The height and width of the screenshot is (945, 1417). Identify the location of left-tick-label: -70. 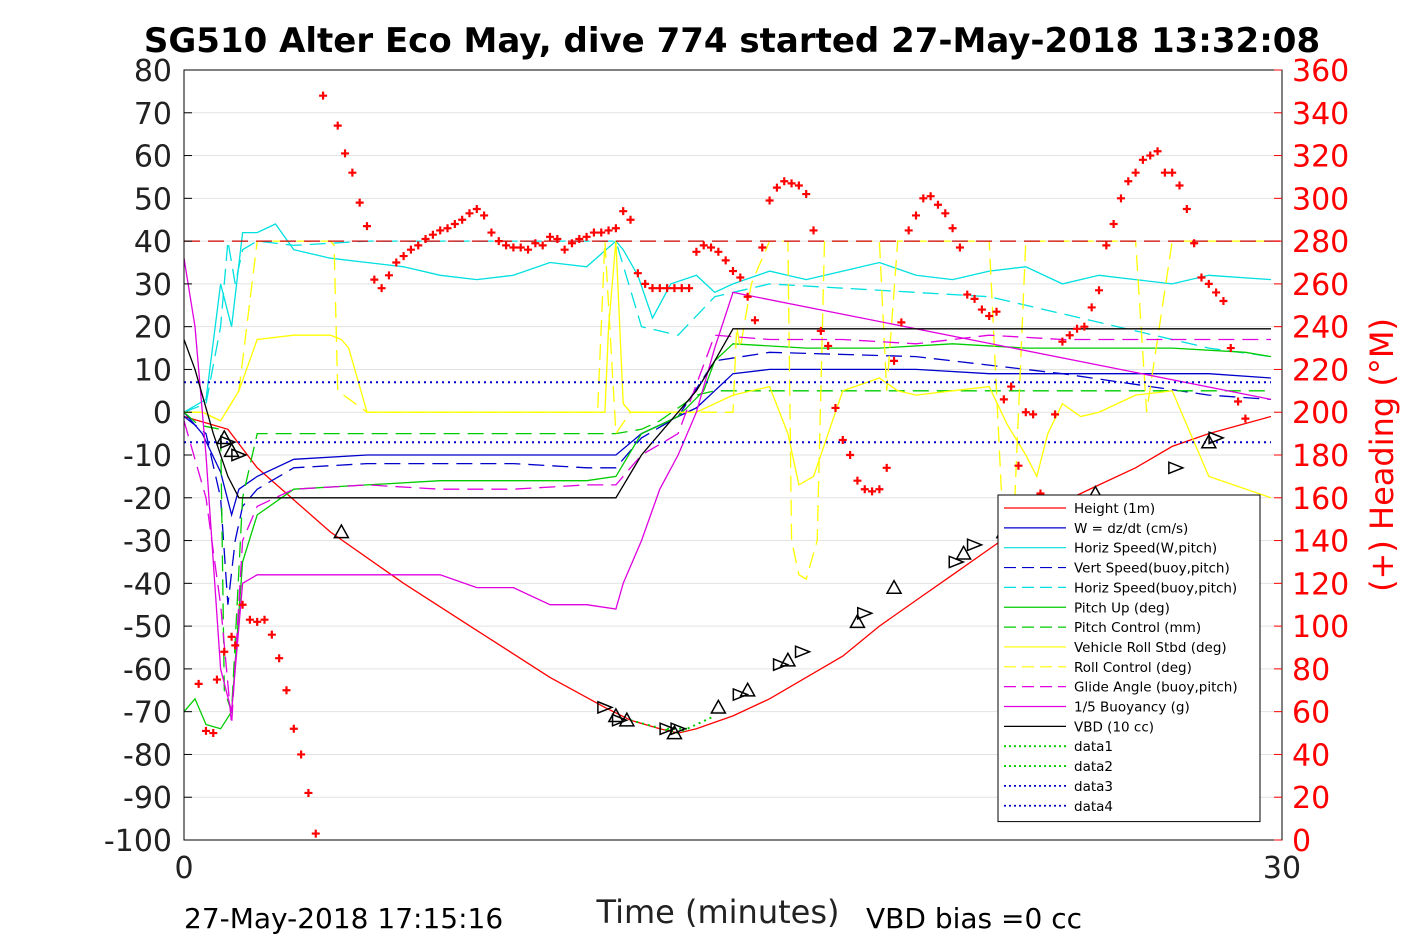
(147, 713).